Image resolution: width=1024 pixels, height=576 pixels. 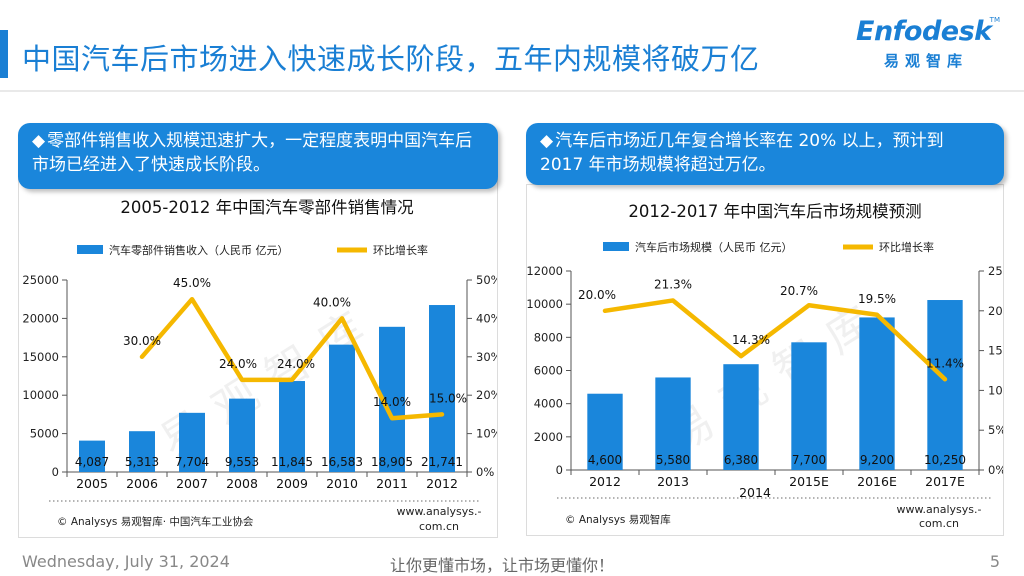 What do you see at coordinates (809, 406) in the screenshot?
I see `bar-2015E` at bounding box center [809, 406].